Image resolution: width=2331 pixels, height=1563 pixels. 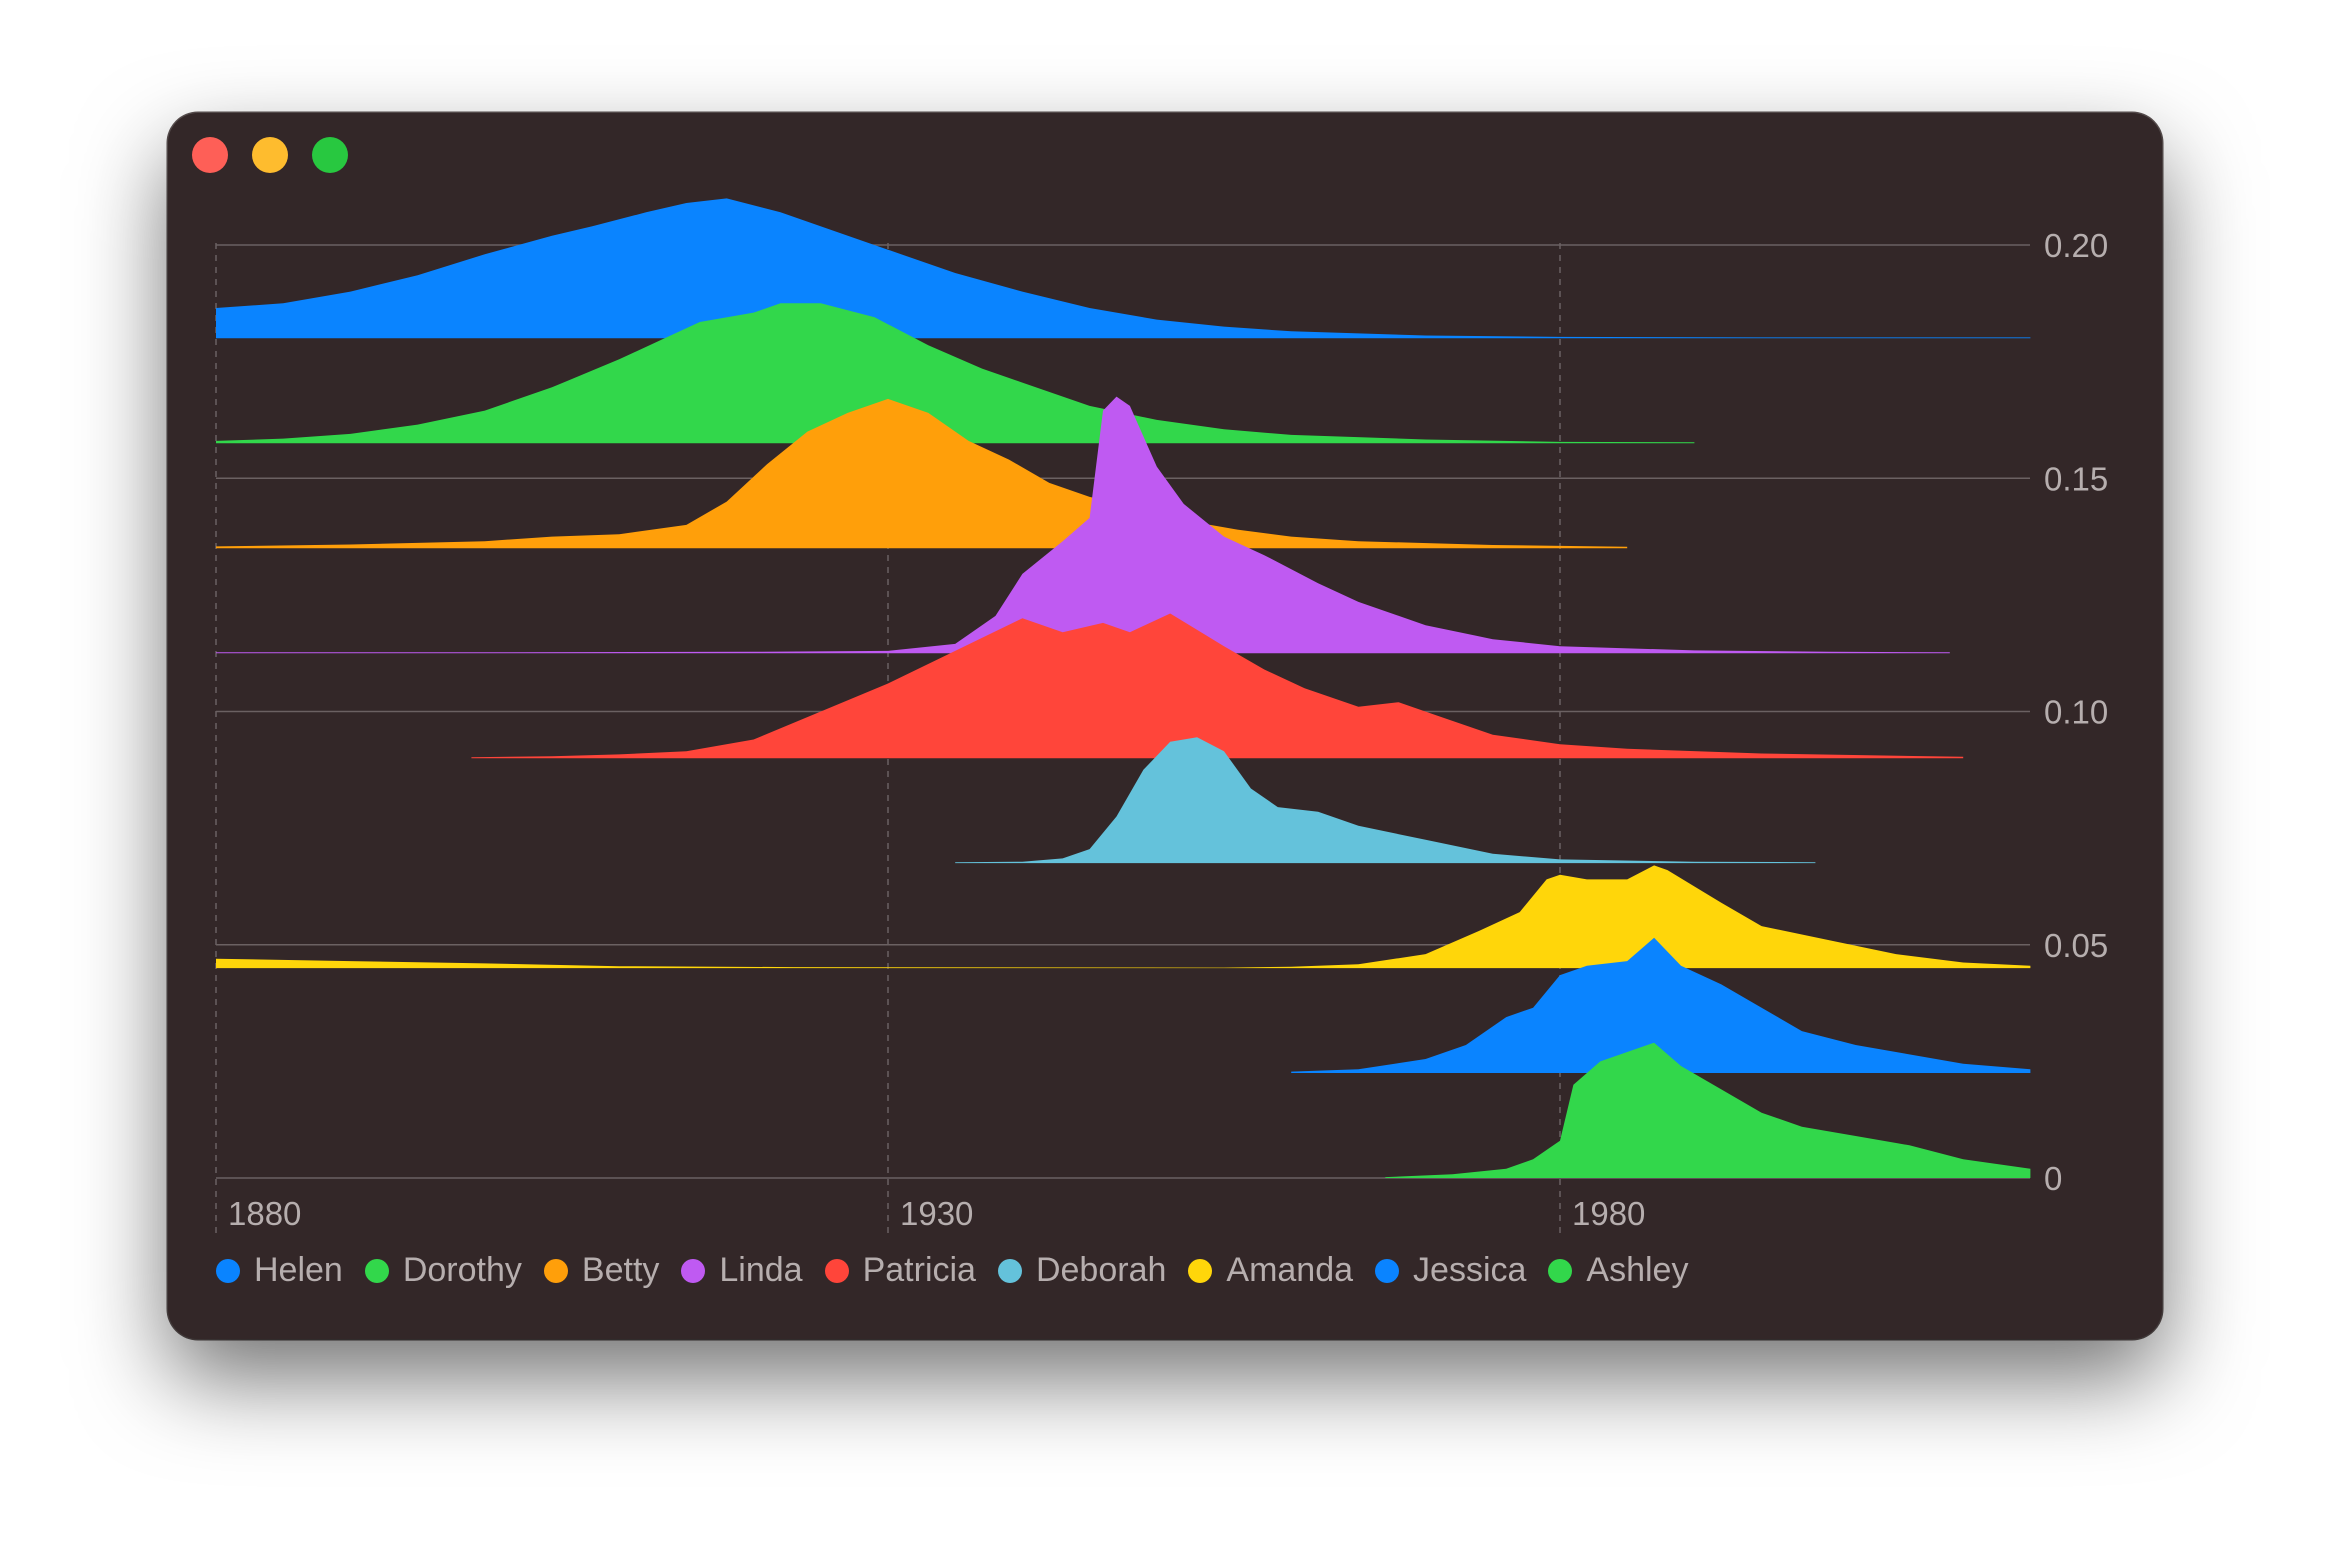 I want to click on legend-item-deborah: Deborah, so click(x=1082, y=1270).